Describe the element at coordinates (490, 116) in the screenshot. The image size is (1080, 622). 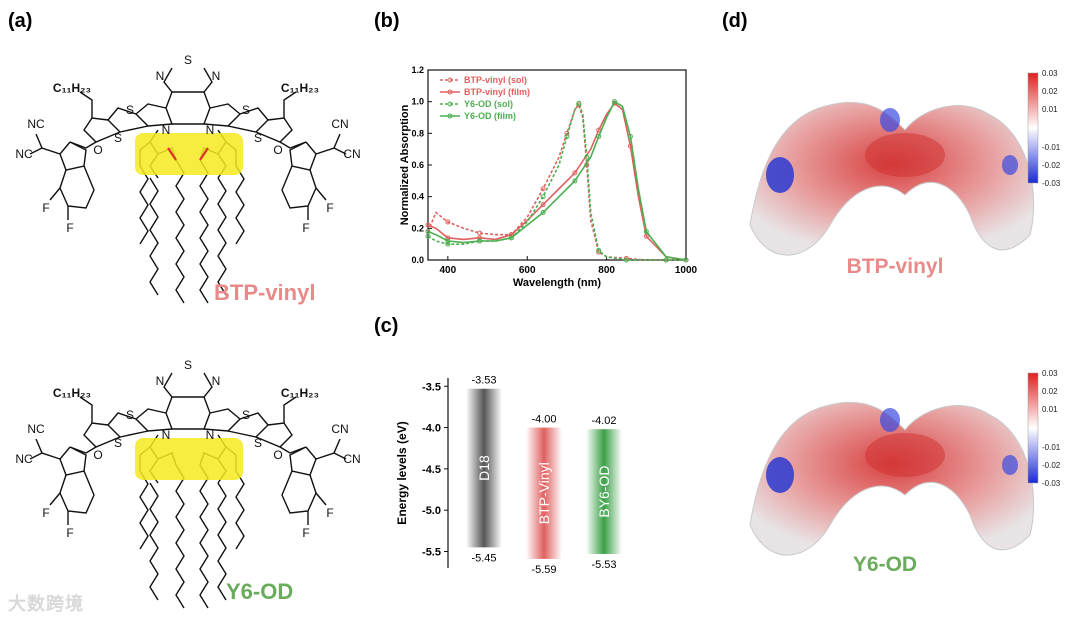
I see `legend-label: Y6-OD (film)` at that location.